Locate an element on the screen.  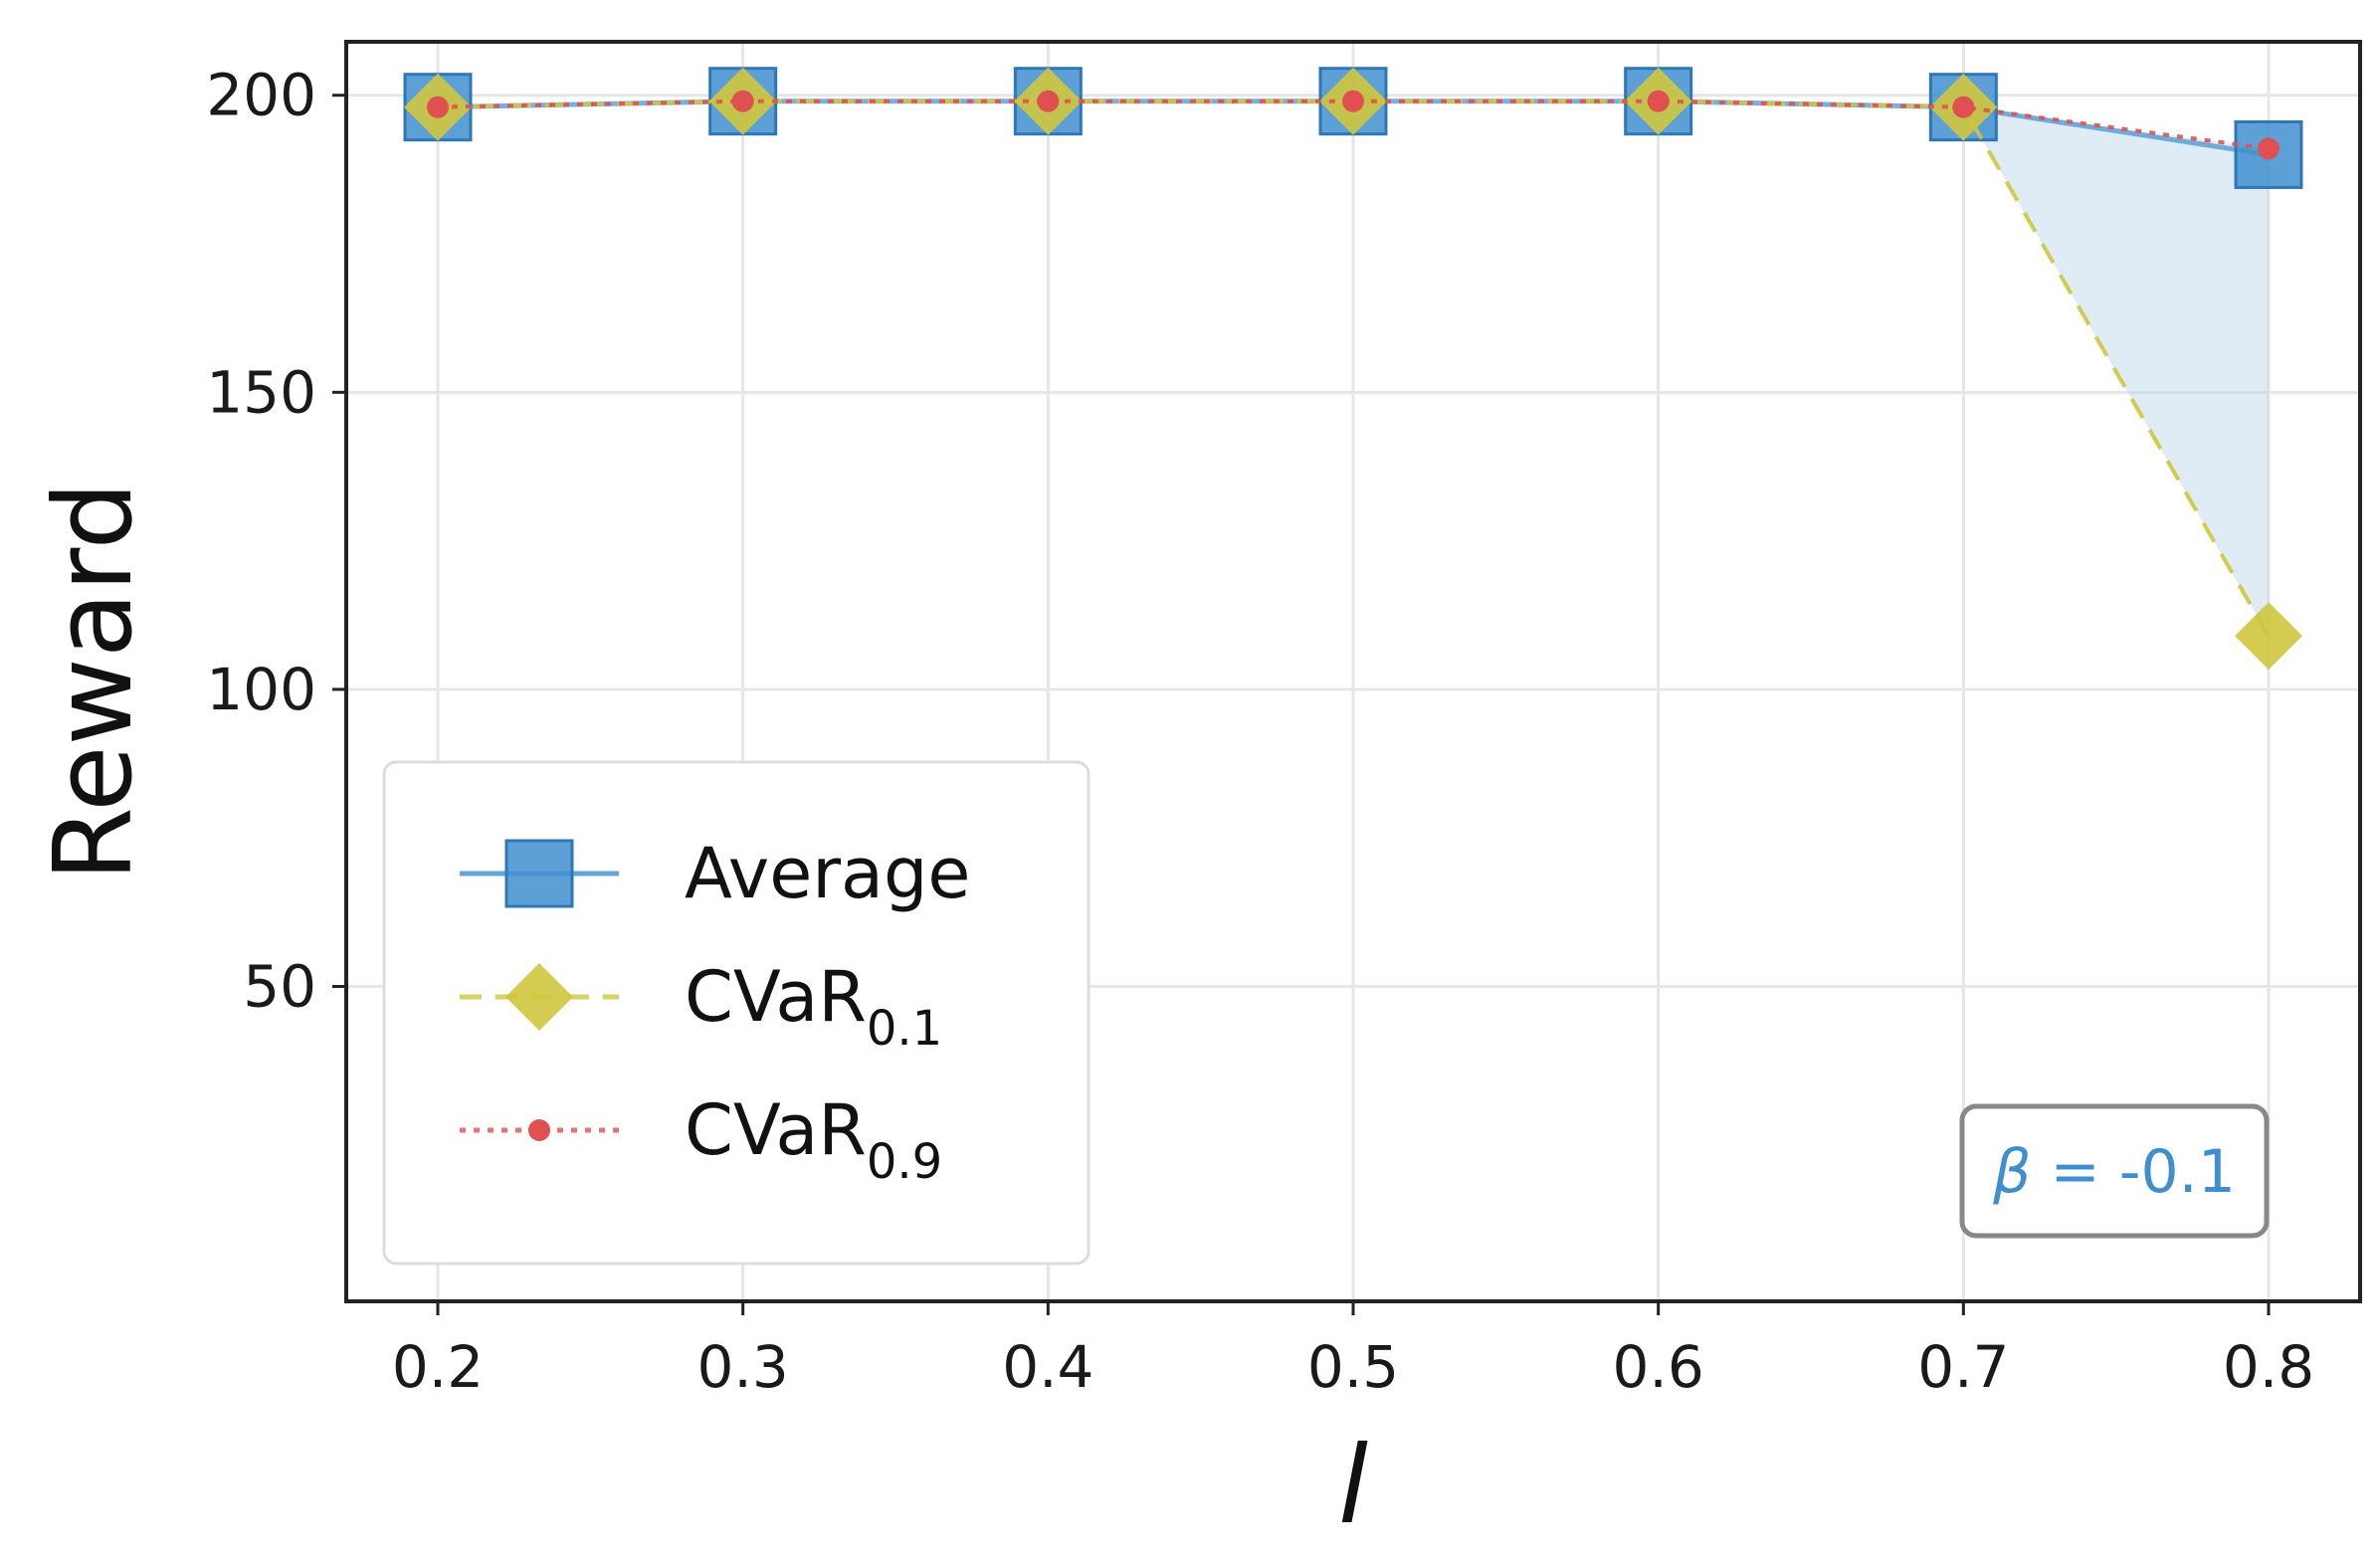
x-tick-label: 0.8 is located at coordinates (2268, 1367).